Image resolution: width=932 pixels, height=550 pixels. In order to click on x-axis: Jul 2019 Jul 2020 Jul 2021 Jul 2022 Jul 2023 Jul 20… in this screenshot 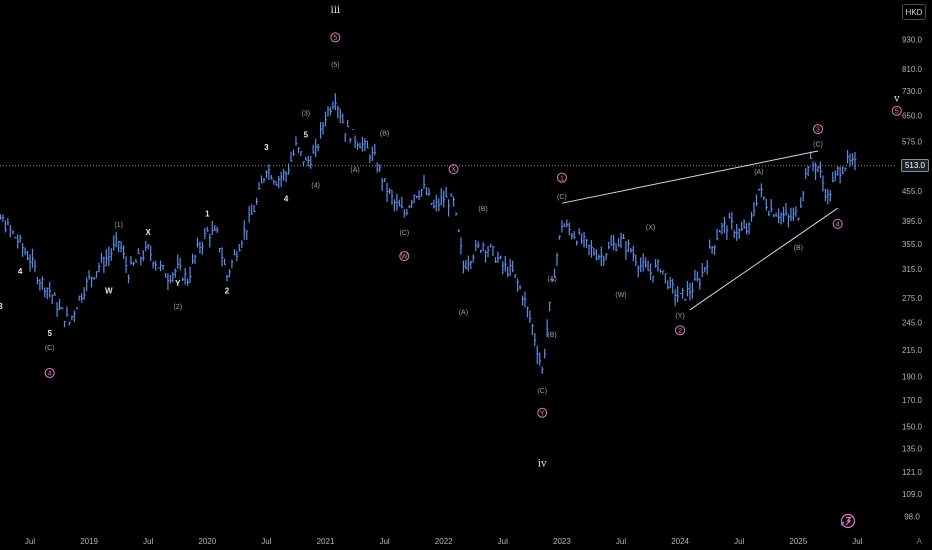, I will do `click(444, 541)`.